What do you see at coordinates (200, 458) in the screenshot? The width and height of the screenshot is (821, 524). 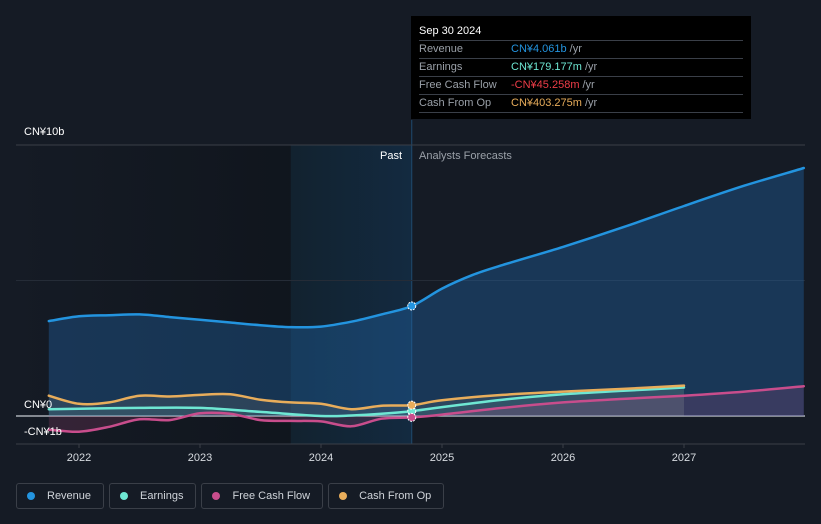 I see `x-tick-label: 2023` at bounding box center [200, 458].